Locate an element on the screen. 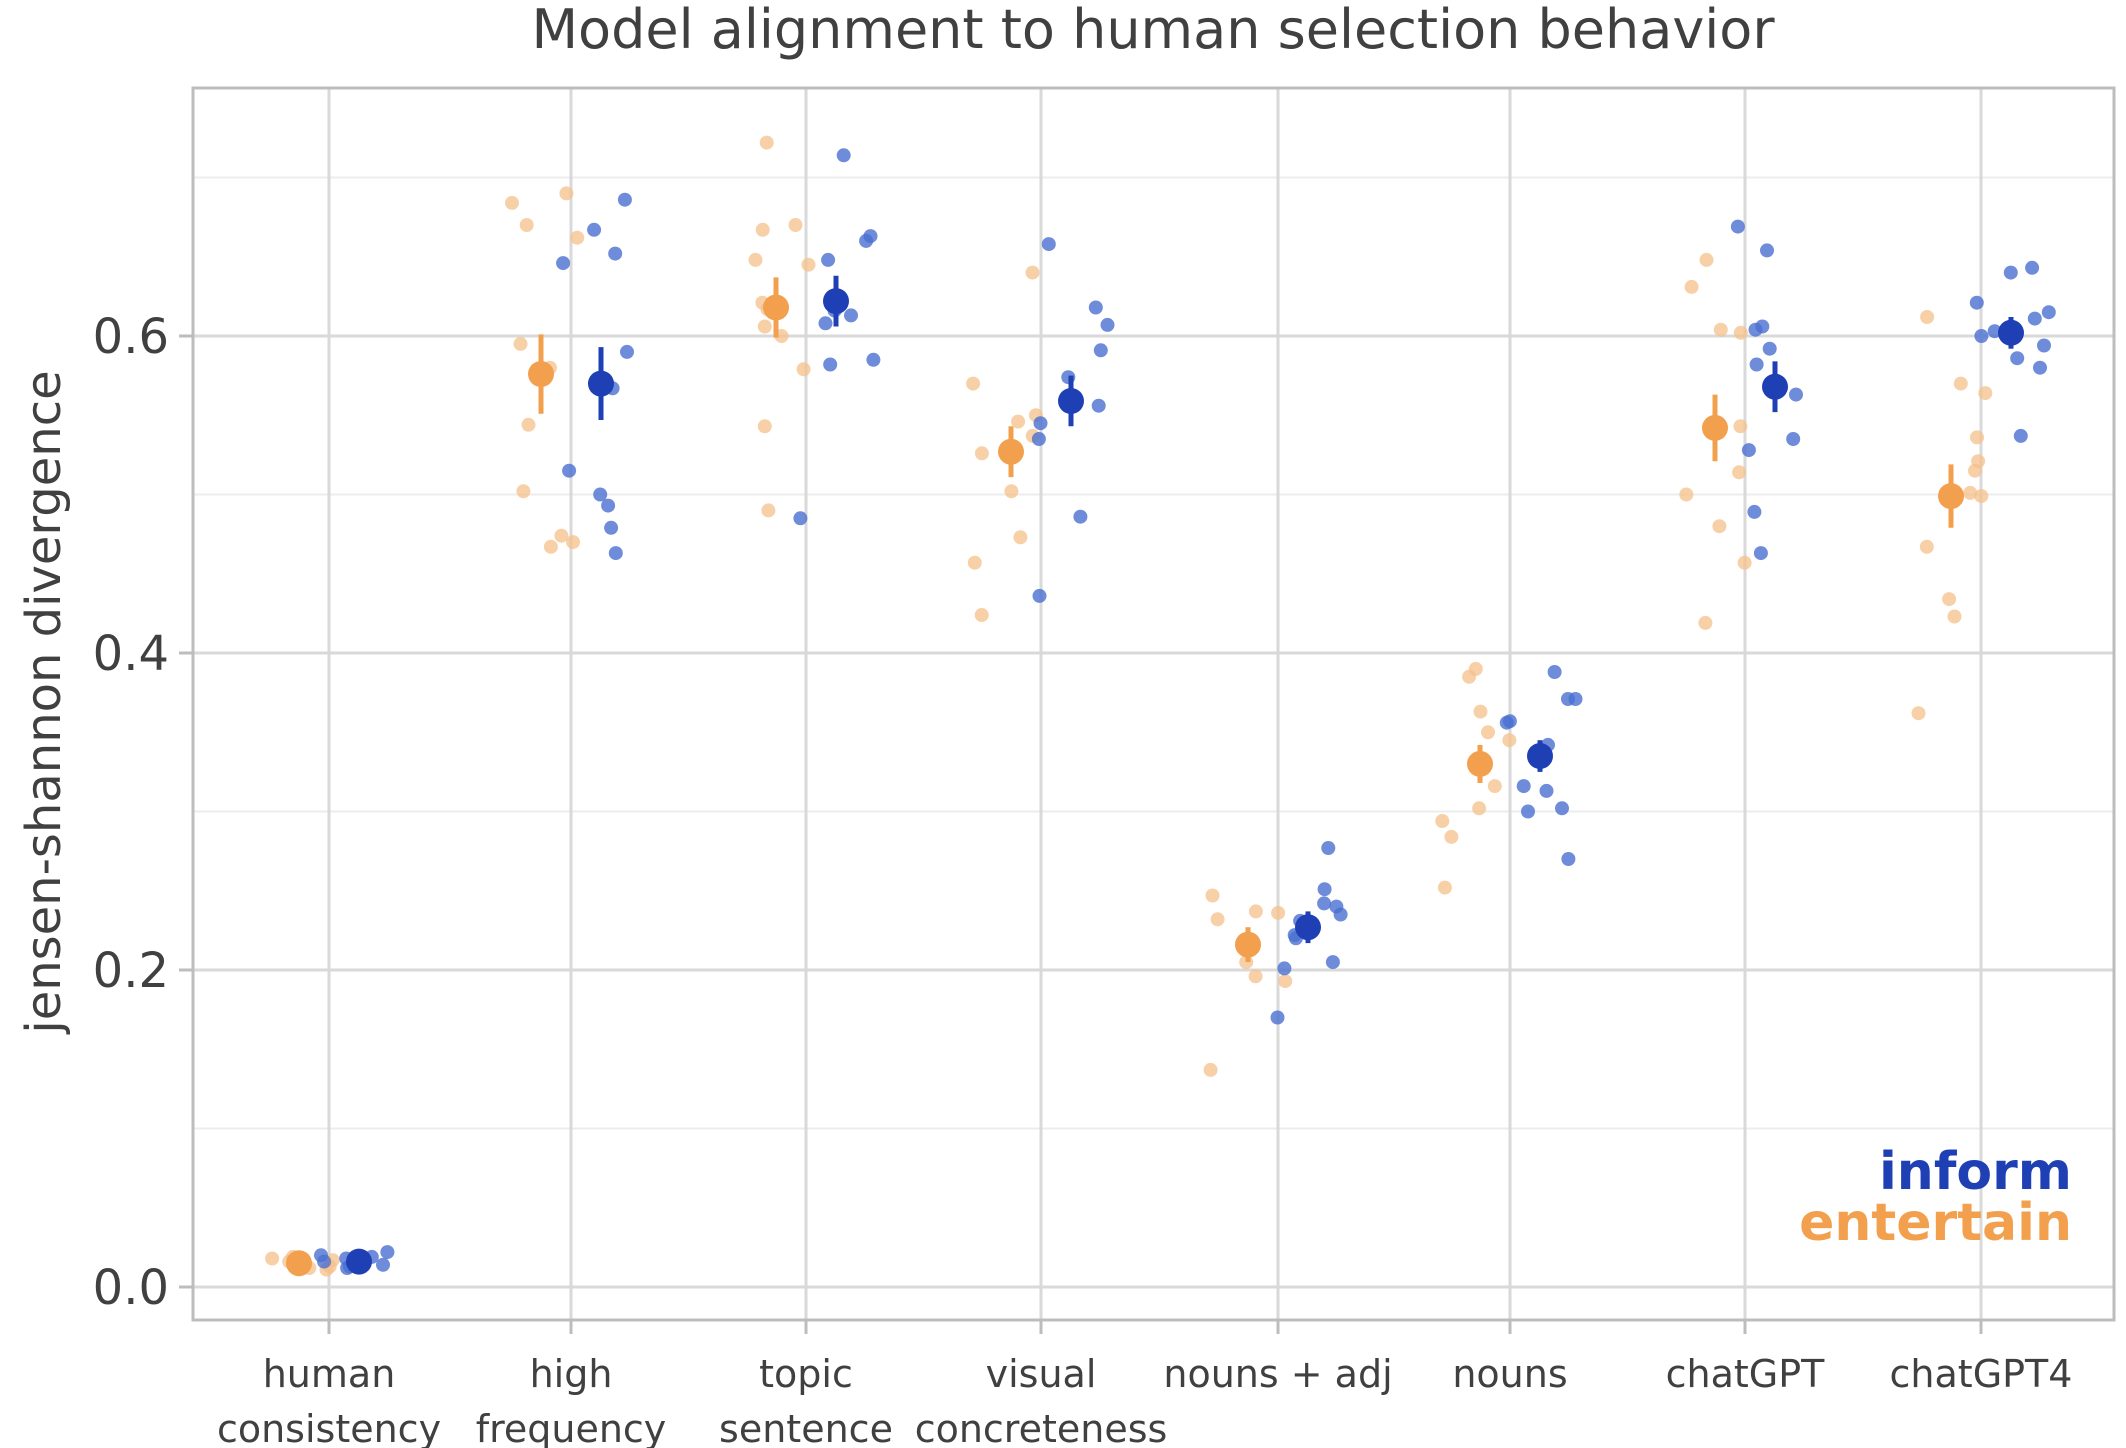 The height and width of the screenshot is (1448, 2126). legend-inform: inform is located at coordinates (1975, 1172).